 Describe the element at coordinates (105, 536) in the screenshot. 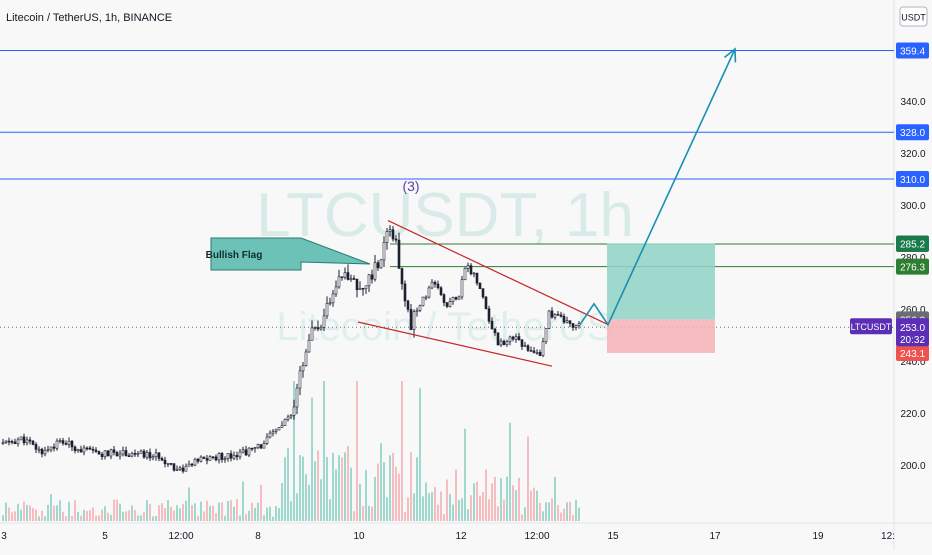

I see `x-tick-label: 5` at that location.